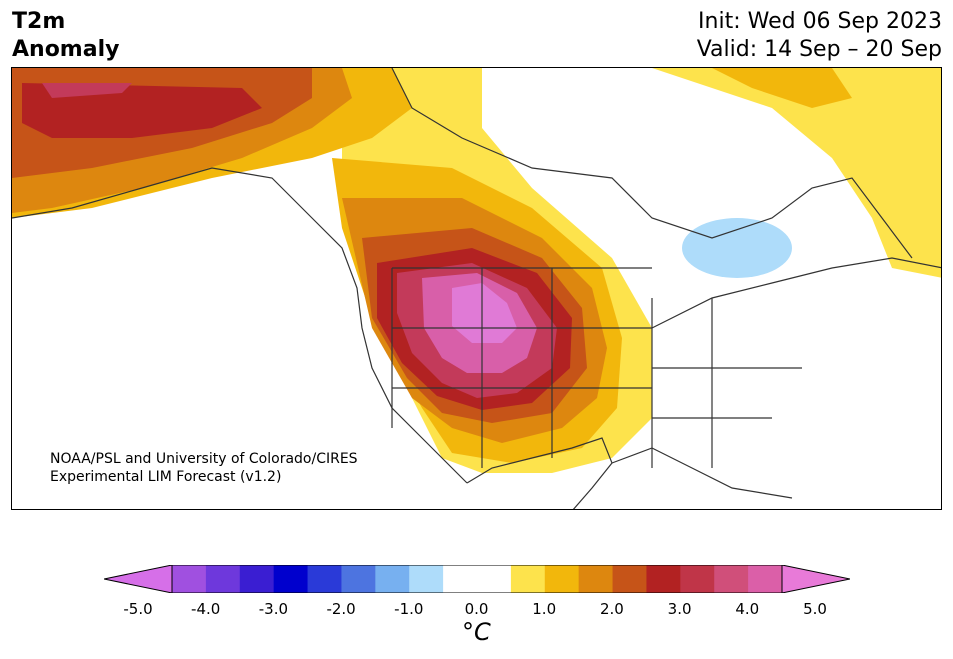  What do you see at coordinates (476, 632) in the screenshot?
I see `colorbar-unit: °C` at bounding box center [476, 632].